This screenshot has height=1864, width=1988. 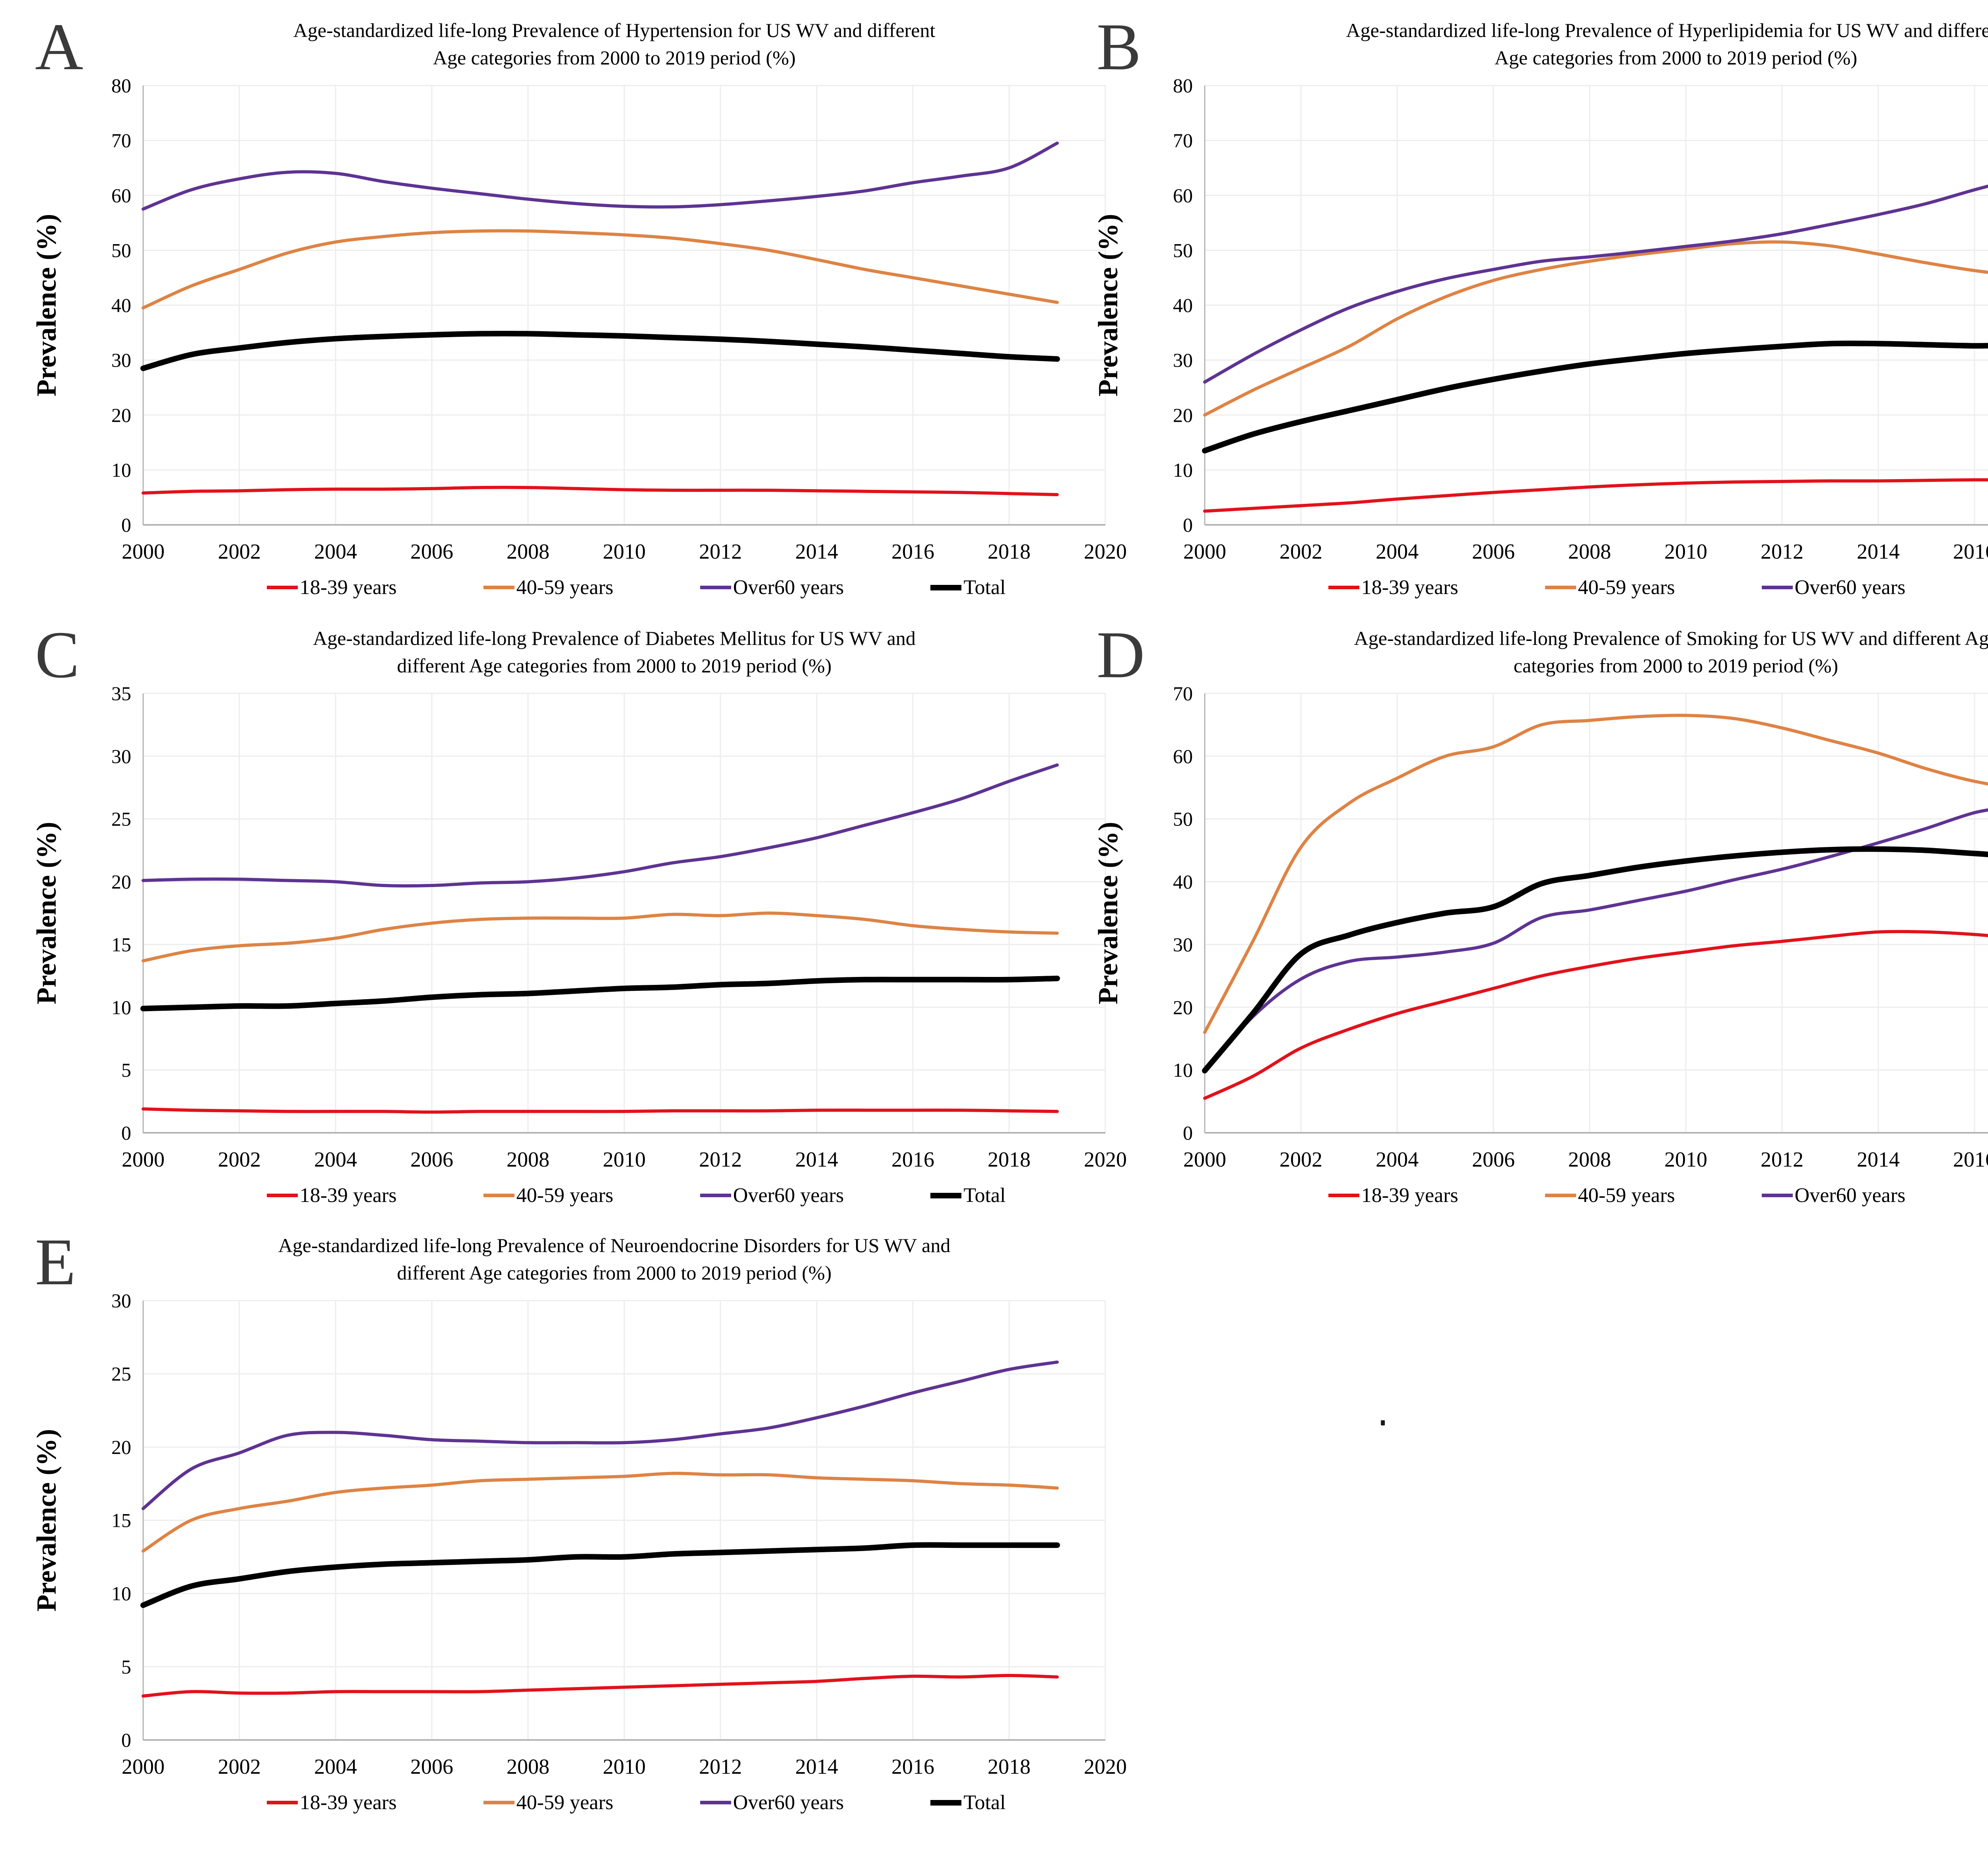 What do you see at coordinates (59, 47) in the screenshot?
I see `panel-letter-a: A` at bounding box center [59, 47].